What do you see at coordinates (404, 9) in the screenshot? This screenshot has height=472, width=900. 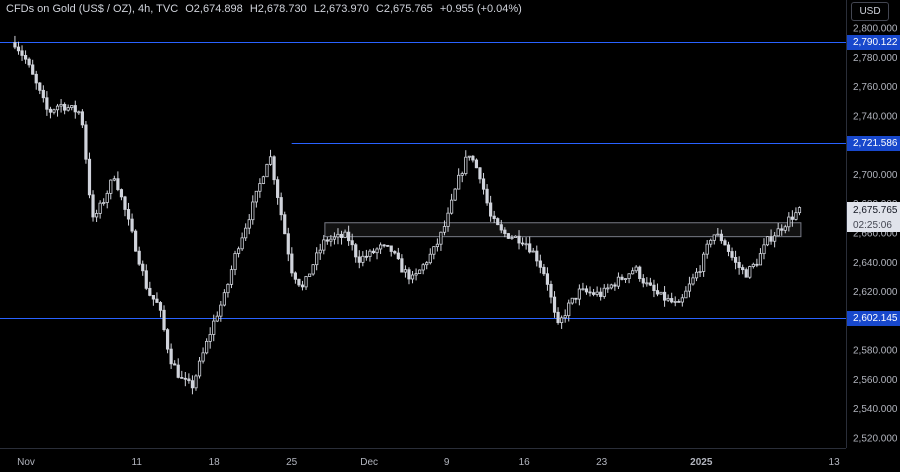 I see `ohlc-close: C2,675.765` at bounding box center [404, 9].